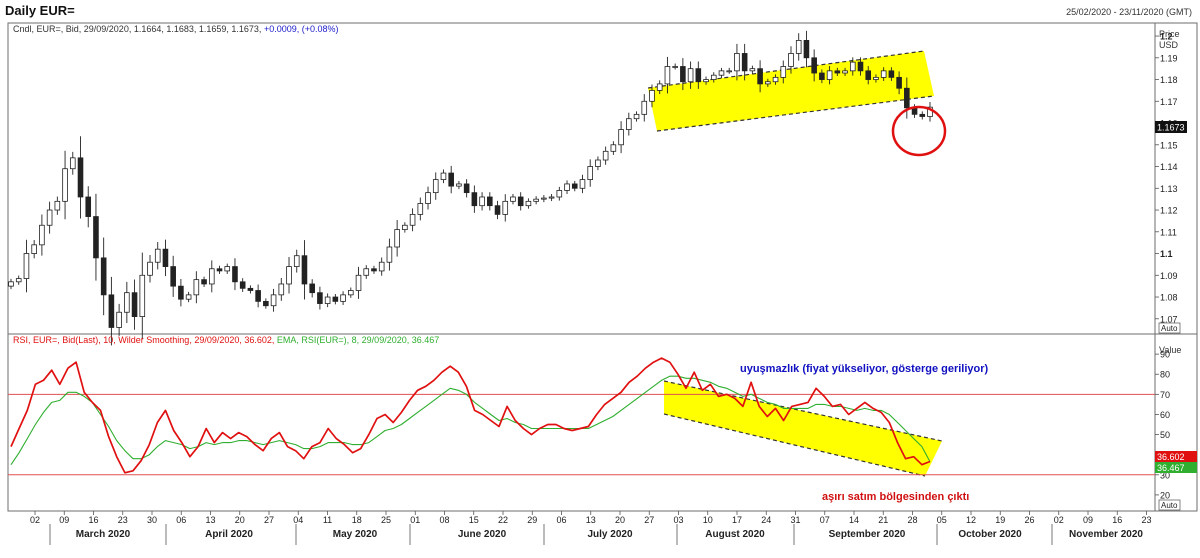  Describe the element at coordinates (895, 497) in the screenshot. I see `oversold-annotation: aşırı satım bölgesinden çıktı` at that location.